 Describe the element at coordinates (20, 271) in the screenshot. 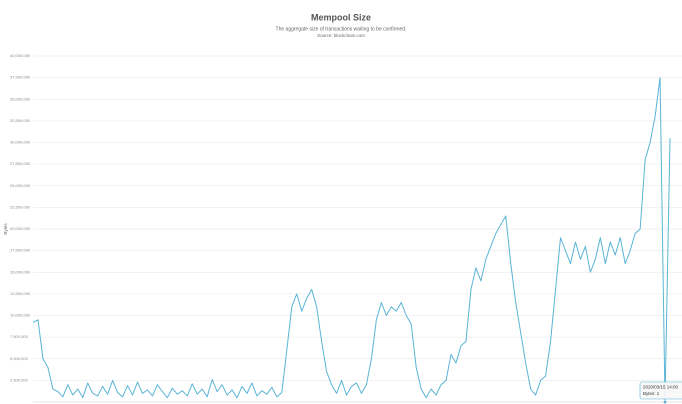

I see `y-tick-label: 15,000,000` at that location.